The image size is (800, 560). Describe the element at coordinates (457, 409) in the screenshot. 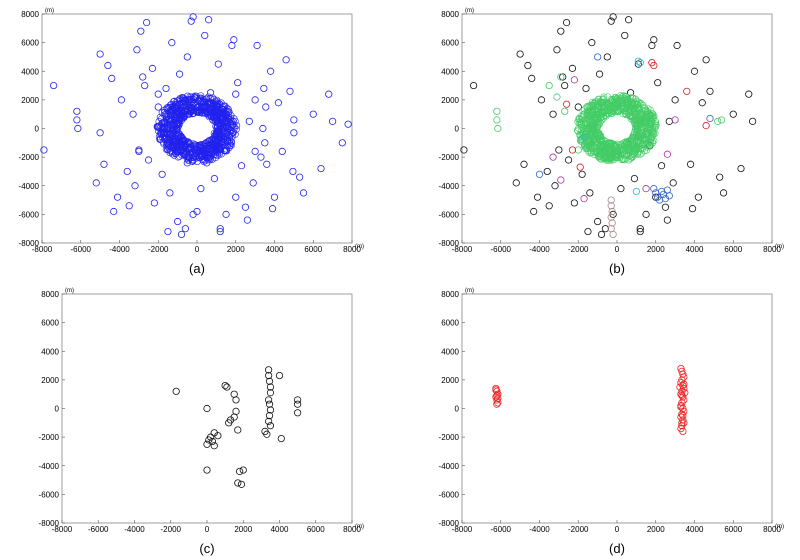

I see `y-tick-label: 0` at that location.